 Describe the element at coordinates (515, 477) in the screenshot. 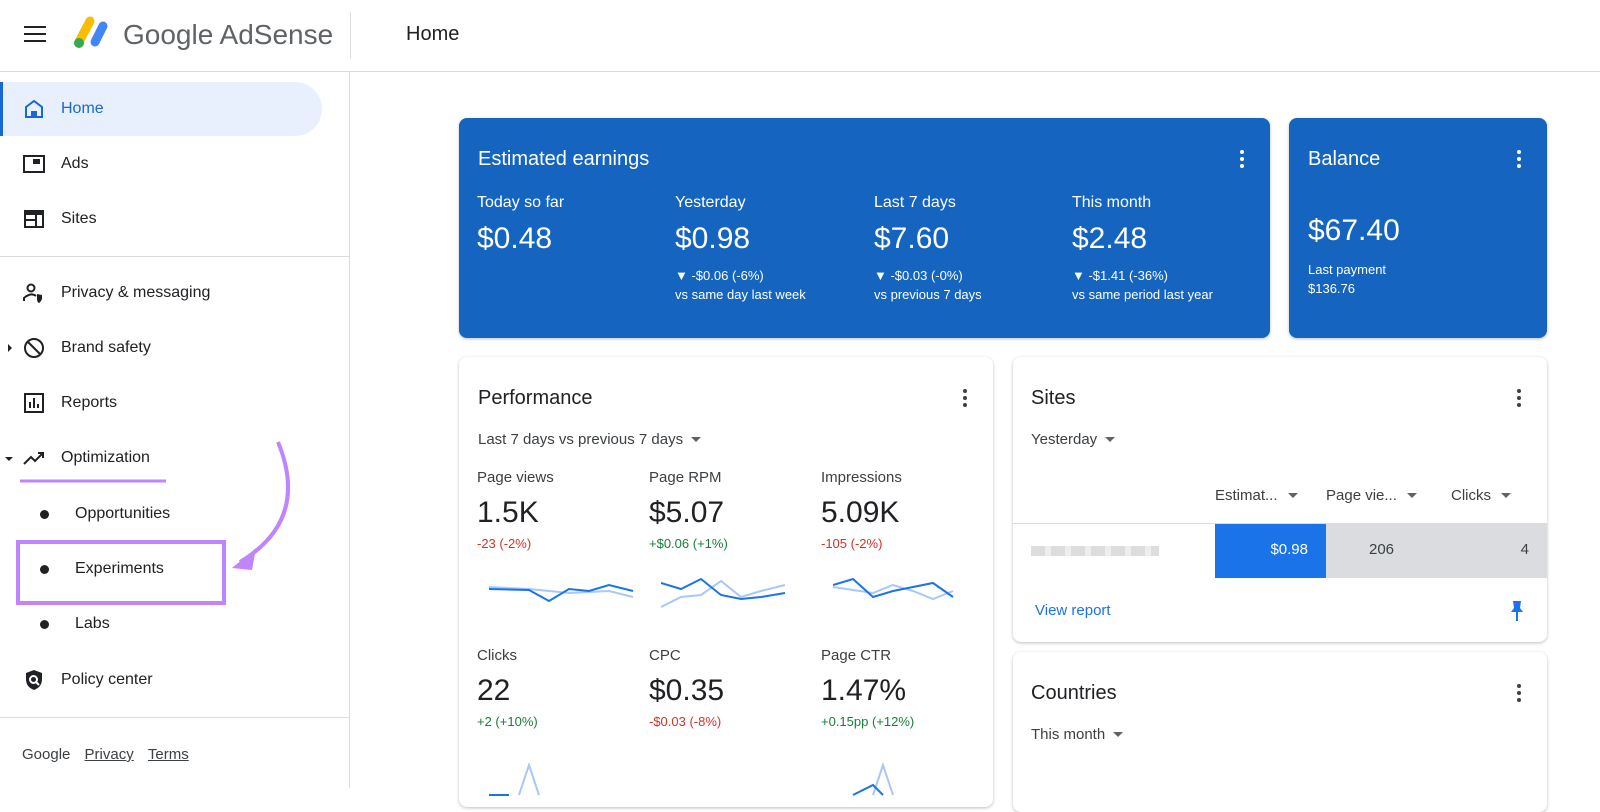

I see `metric-label: Page views` at that location.